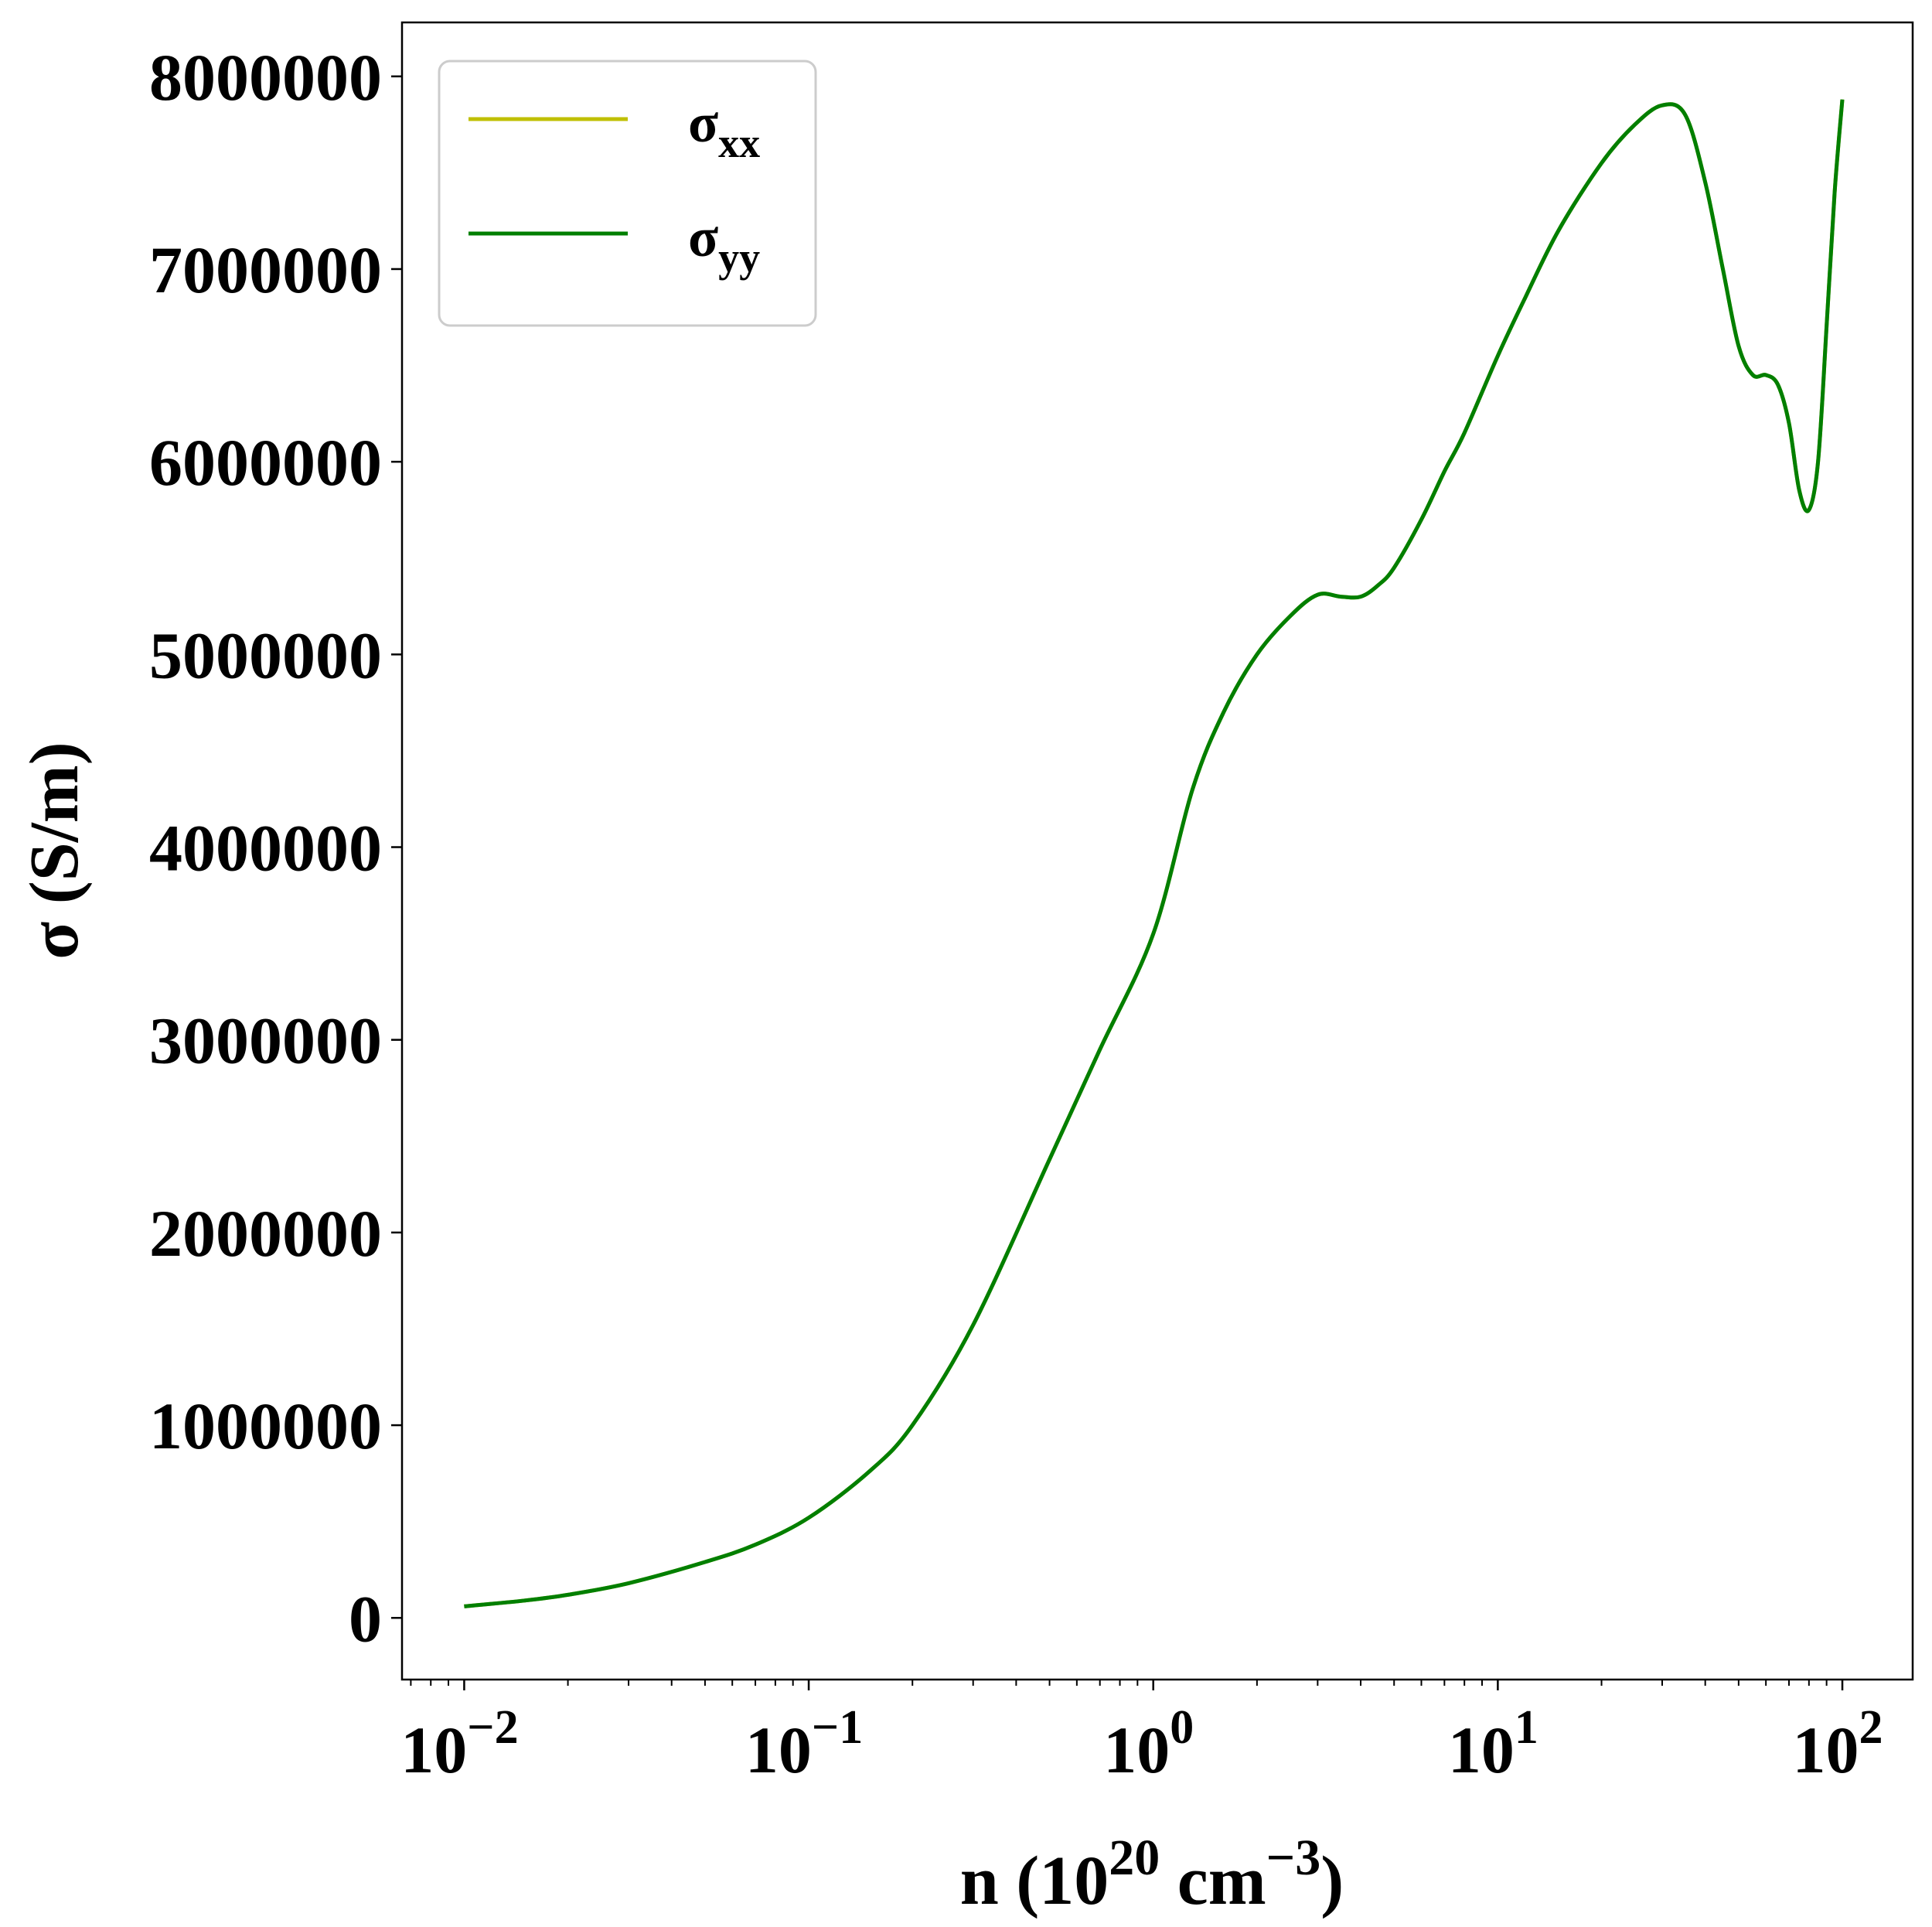  I want to click on y-tick-label: 5000000, so click(265, 655).